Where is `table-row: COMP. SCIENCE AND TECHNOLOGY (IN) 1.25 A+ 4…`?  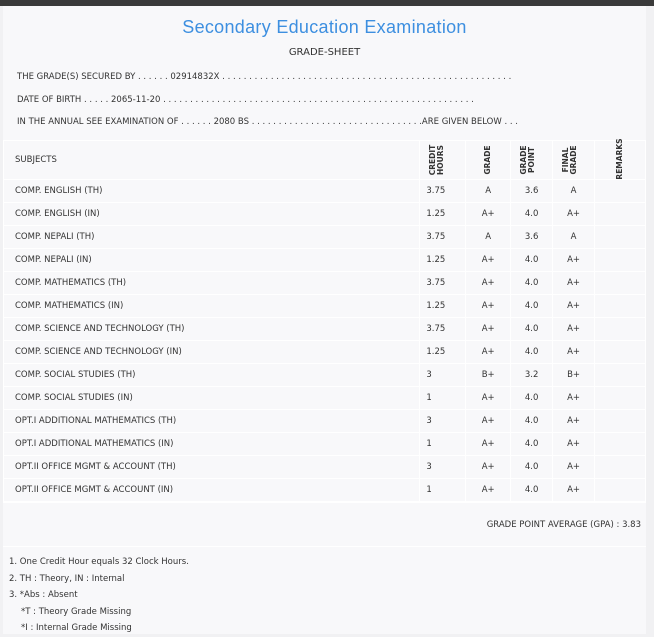
table-row: COMP. SCIENCE AND TECHNOLOGY (IN) 1.25 A+ 4… is located at coordinates (324, 352).